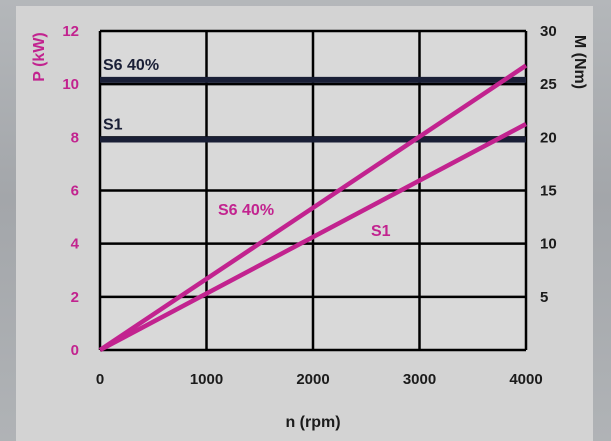 The width and height of the screenshot is (611, 441). I want to click on right-y-tick-label: 30, so click(548, 31).